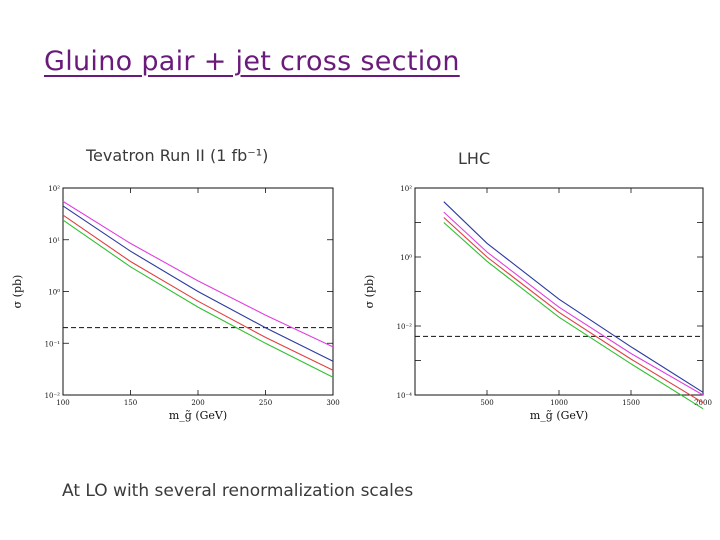 The width and height of the screenshot is (720, 540). What do you see at coordinates (54, 293) in the screenshot?
I see `tevatron-y-tick-label: 10⁰` at bounding box center [54, 293].